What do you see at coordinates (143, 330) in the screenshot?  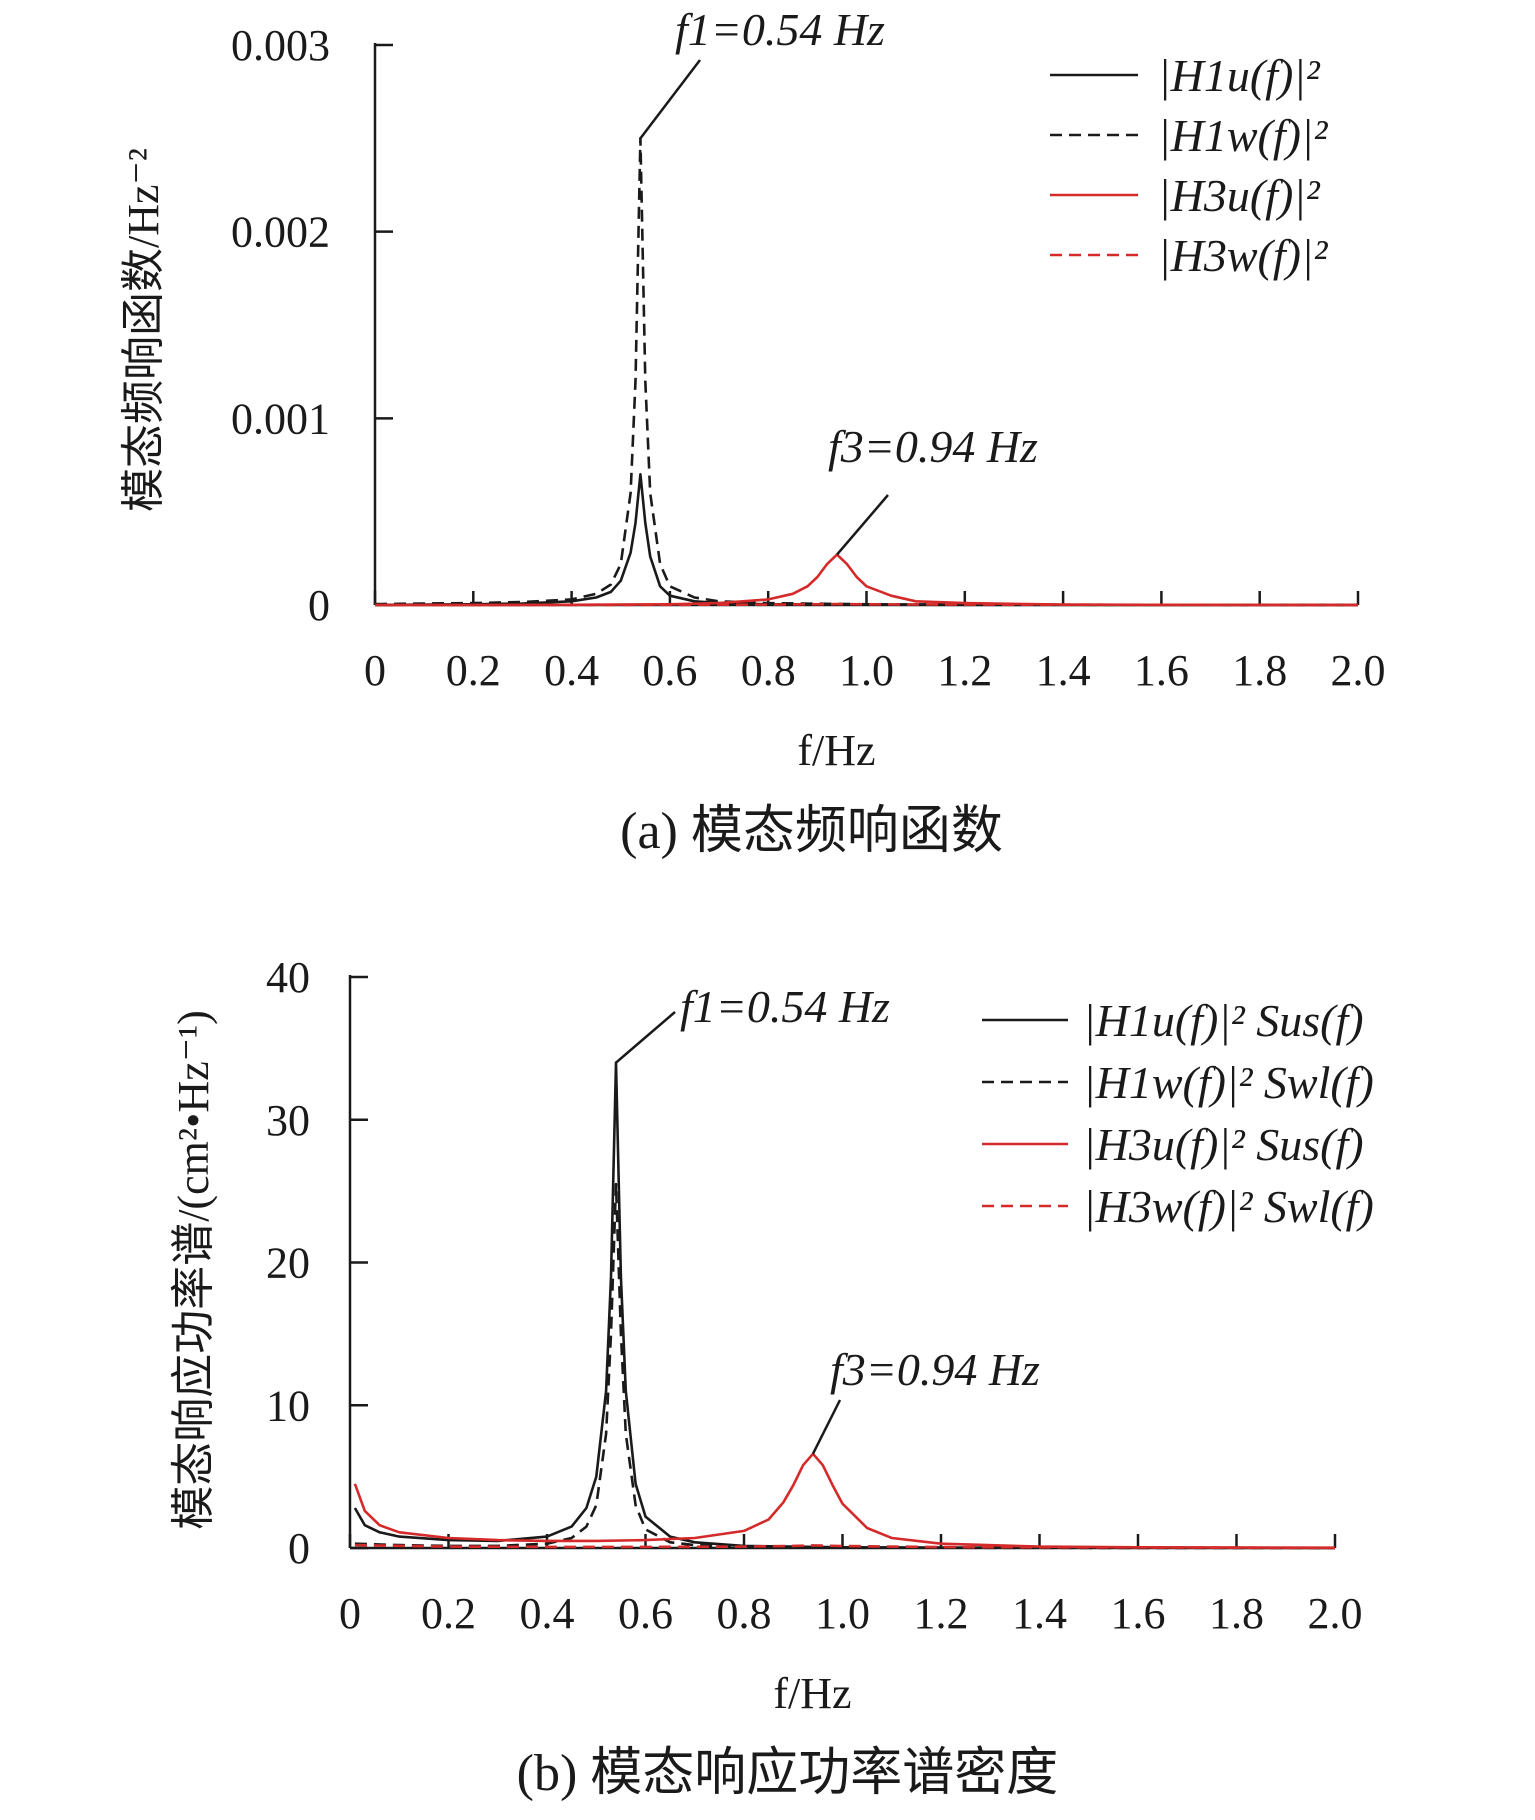 I see `y-axis-label: 模态频响函数/Hz⁻²` at bounding box center [143, 330].